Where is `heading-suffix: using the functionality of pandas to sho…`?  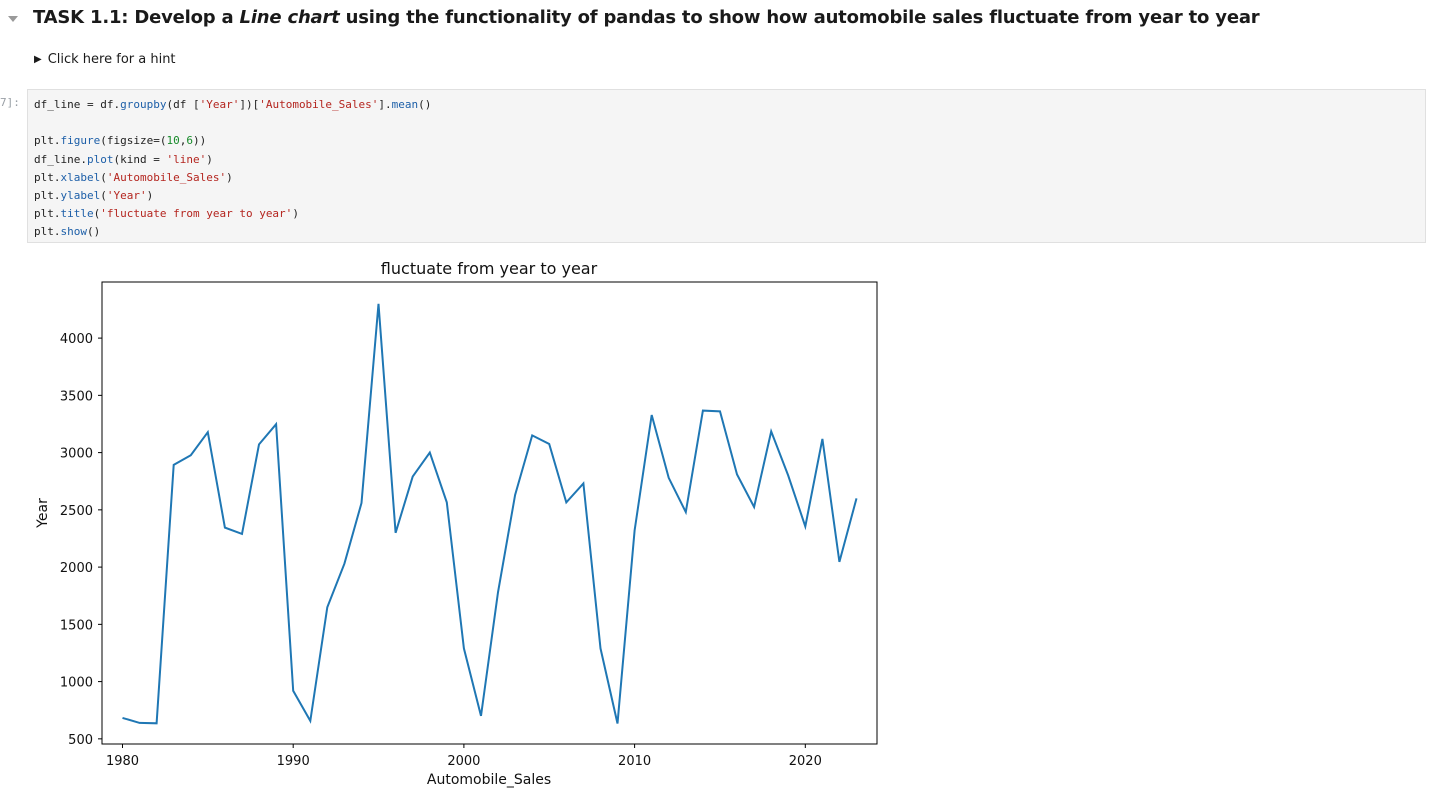
heading-suffix: using the functionality of pandas to sho… is located at coordinates (799, 17).